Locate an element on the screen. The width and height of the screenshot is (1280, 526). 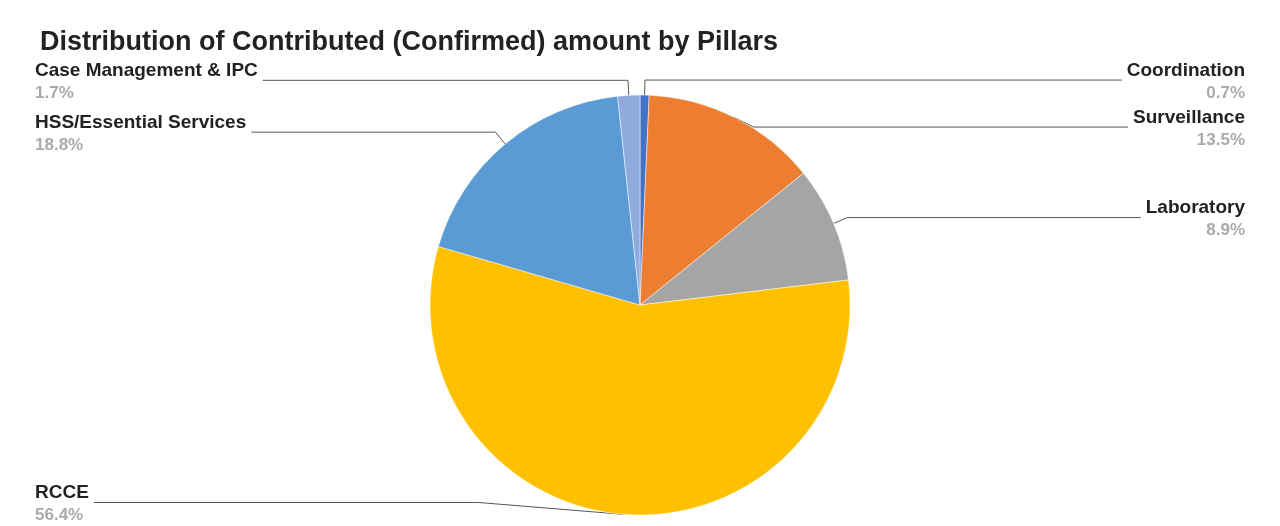
data-label: 8.9% is located at coordinates (1225, 230).